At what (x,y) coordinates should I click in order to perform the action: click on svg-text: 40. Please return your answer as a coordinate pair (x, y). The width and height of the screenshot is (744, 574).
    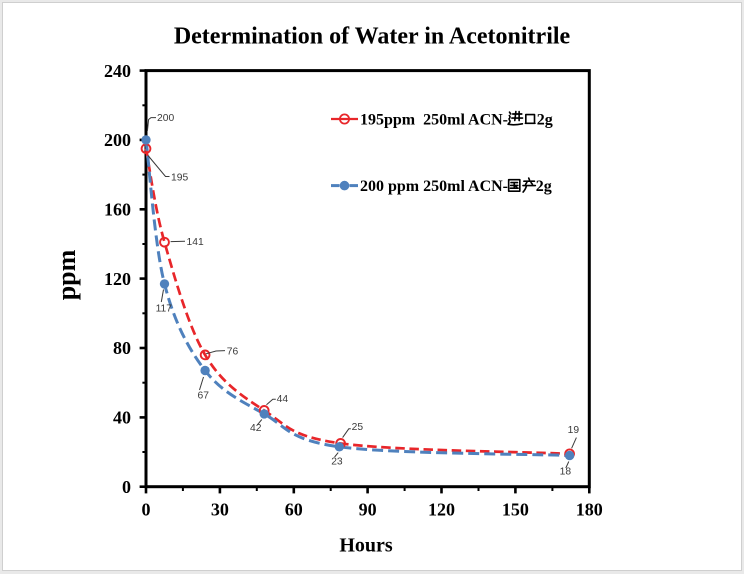
    Looking at the image, I should click on (122, 418).